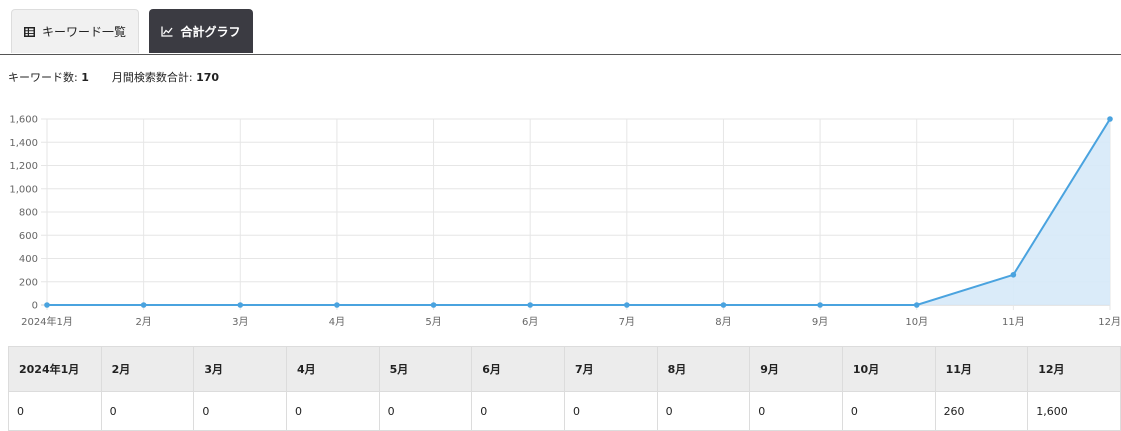 Image resolution: width=1121 pixels, height=431 pixels. I want to click on x-tick-label: 4月, so click(337, 322).